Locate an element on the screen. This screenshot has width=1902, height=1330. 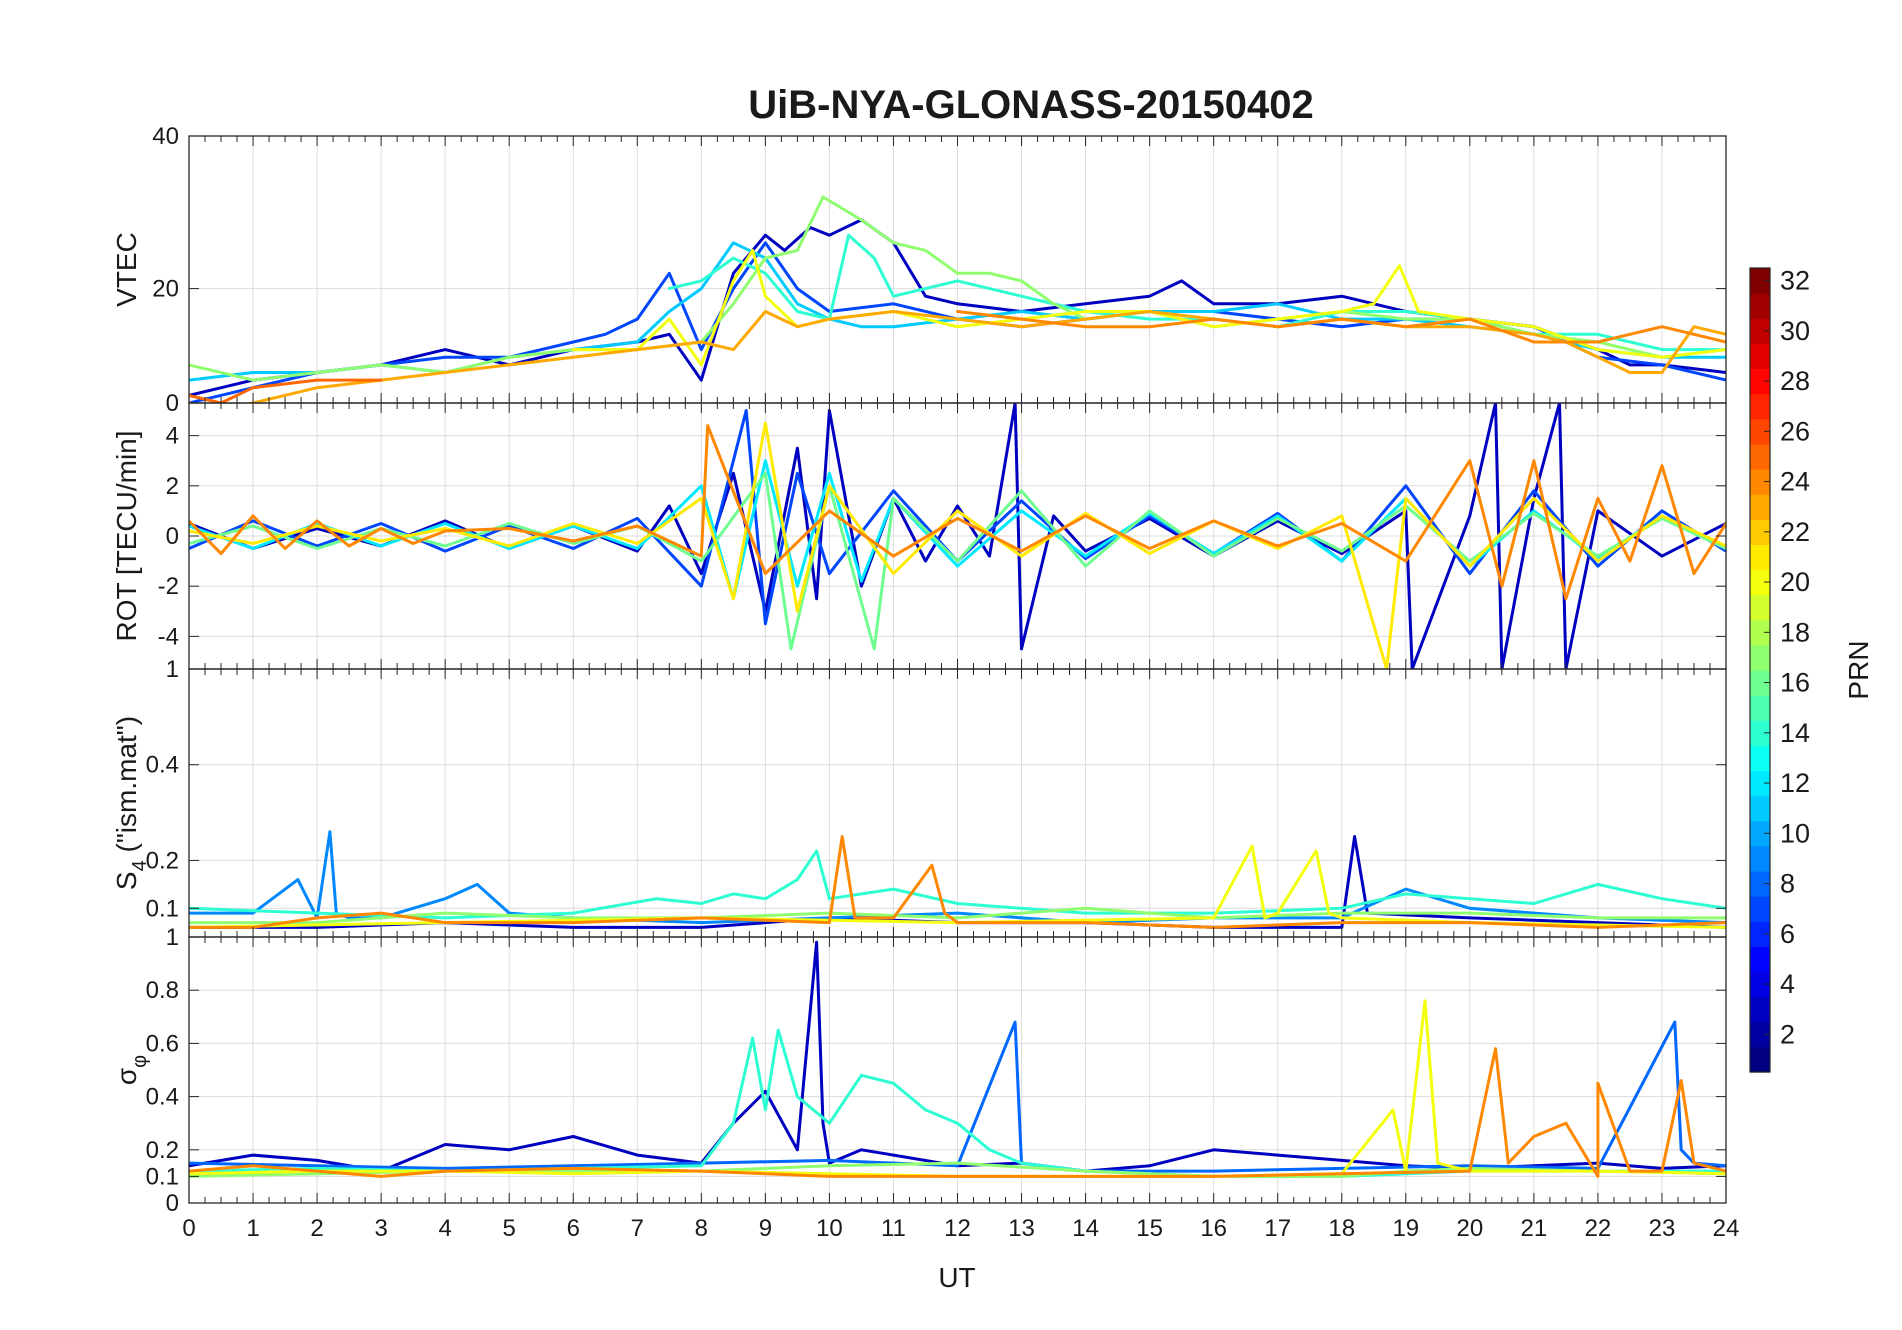
x-tick-label: 12 is located at coordinates (957, 1228).